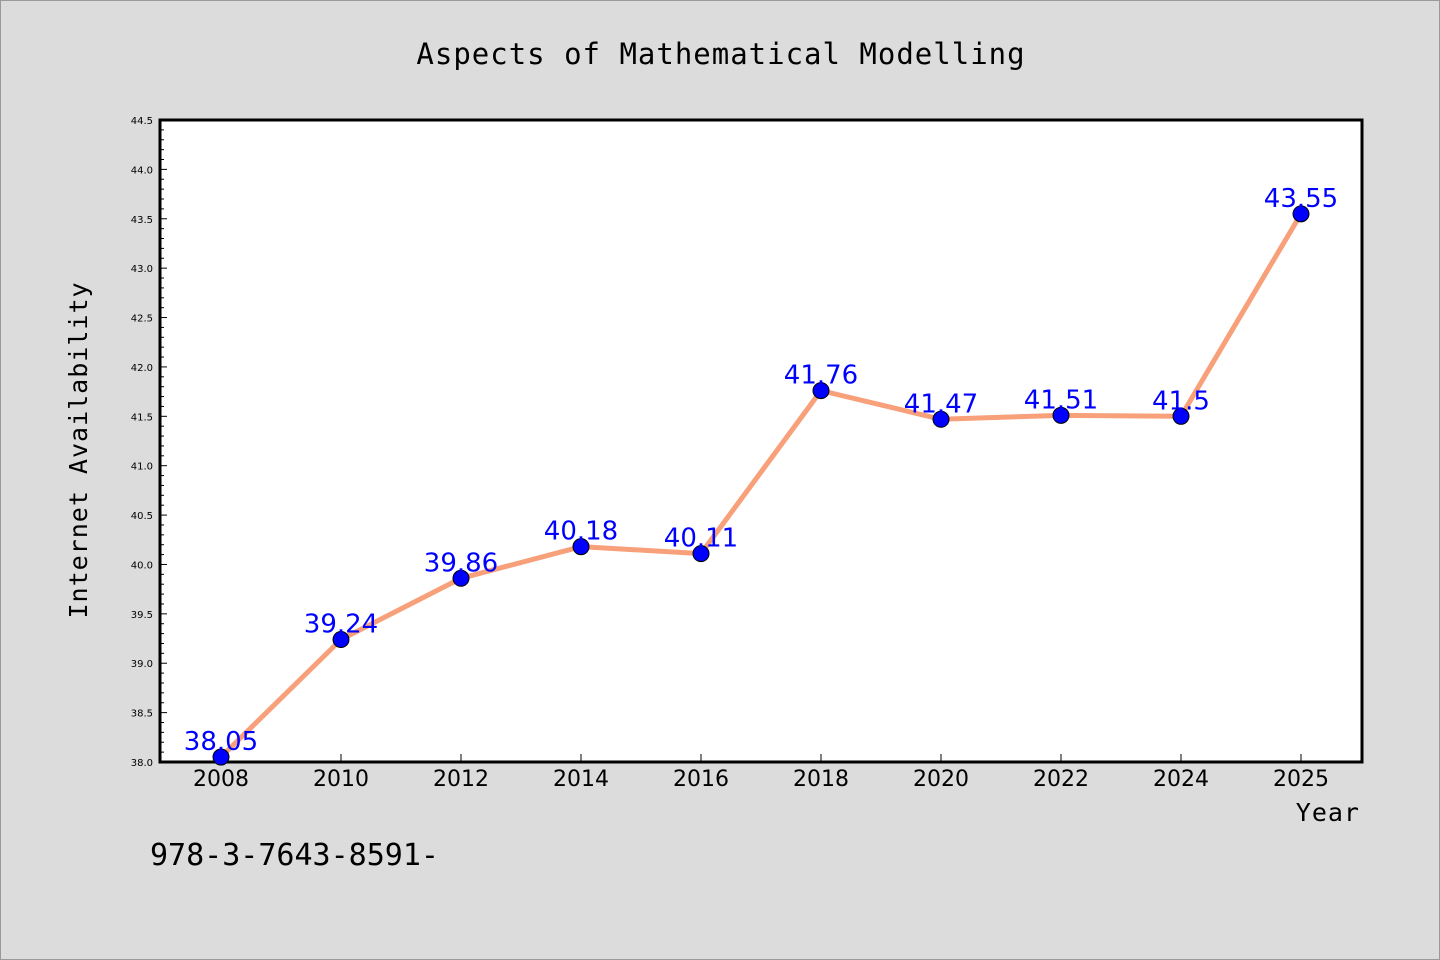 The image size is (1440, 960). Describe the element at coordinates (1061, 779) in the screenshot. I see `x-tick-label: 2022` at that location.